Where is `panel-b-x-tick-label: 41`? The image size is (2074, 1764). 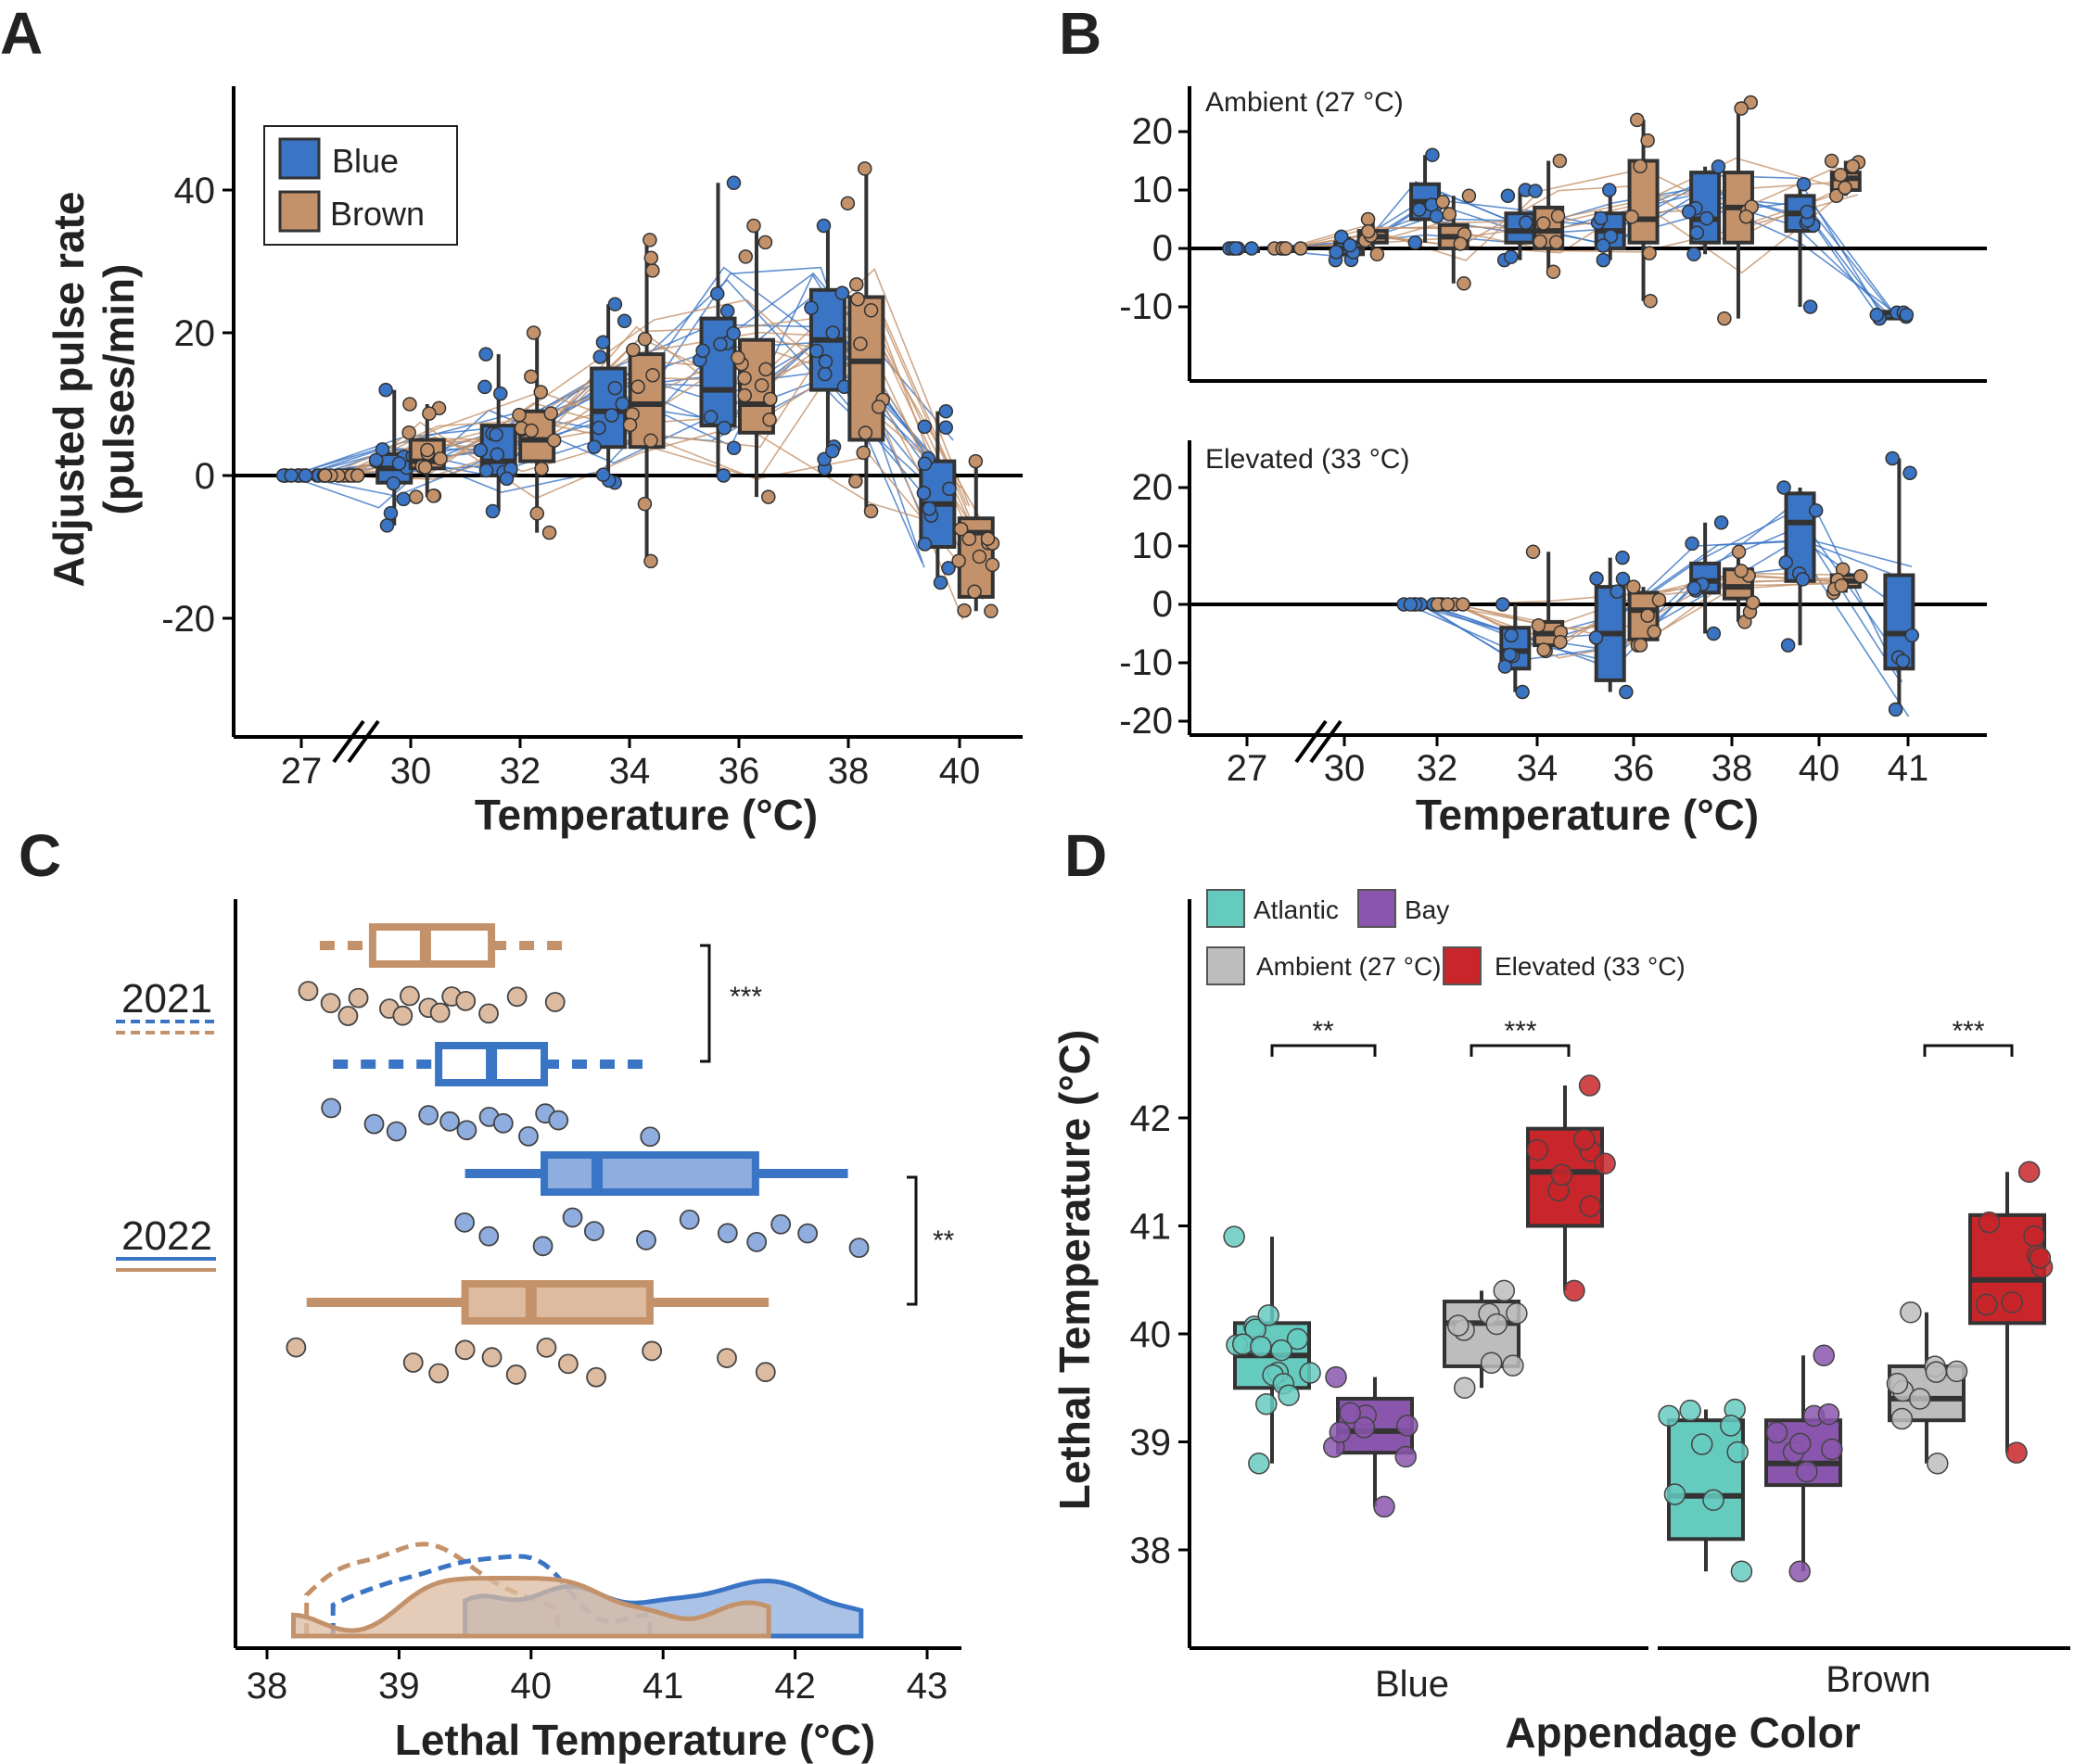 panel-b-x-tick-label: 41 is located at coordinates (1908, 769).